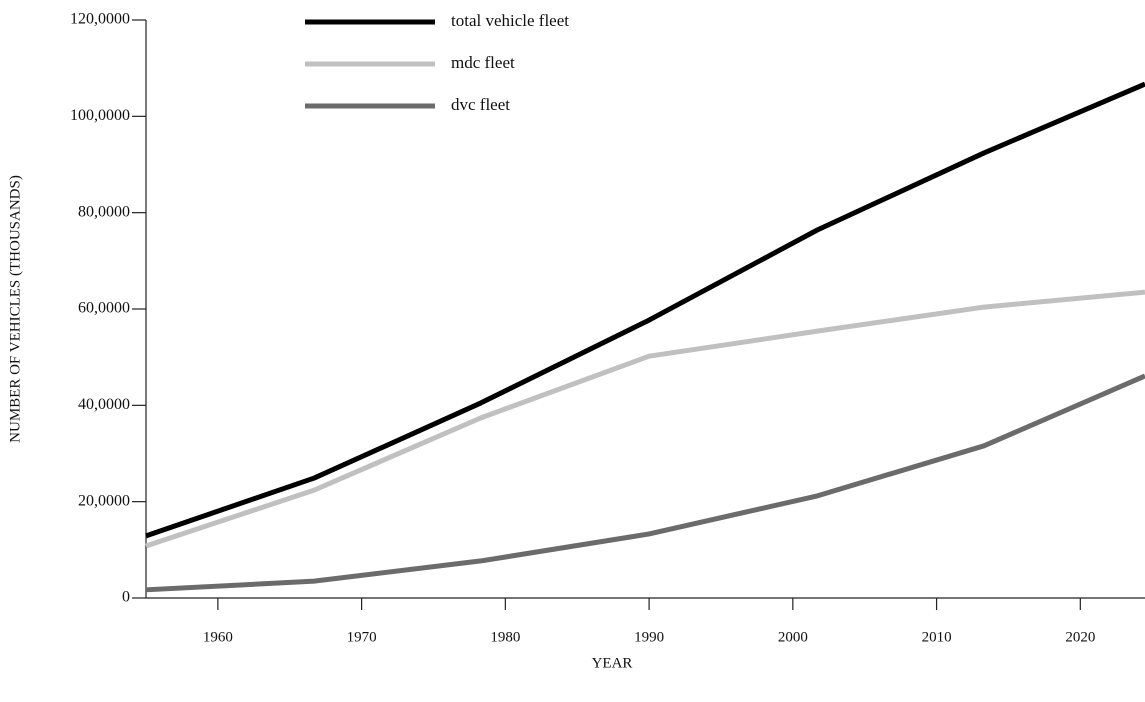  I want to click on x-tick-label: 1980, so click(505, 637).